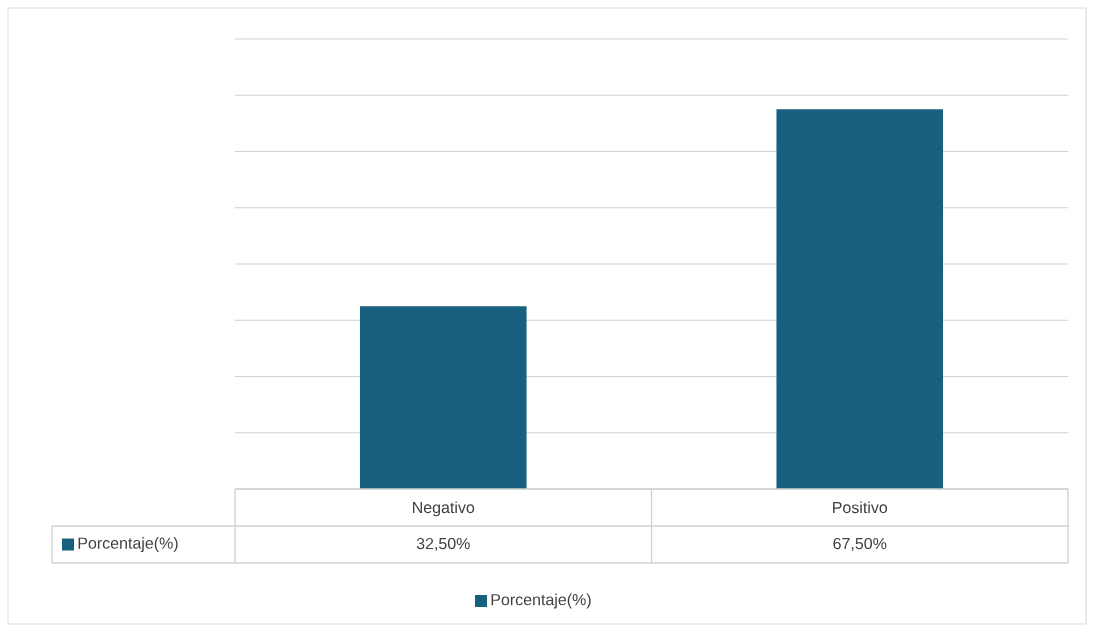  I want to click on text: Porcentaje(%), so click(128, 544).